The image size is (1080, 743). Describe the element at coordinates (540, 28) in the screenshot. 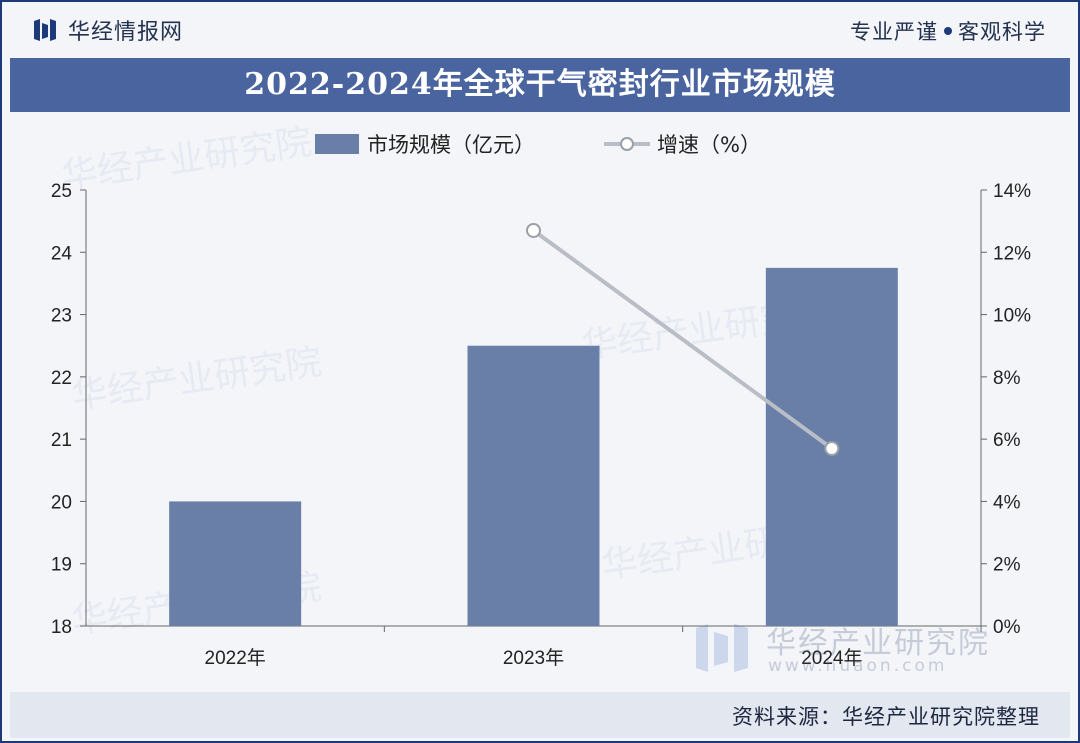

I see `top-bar: 华经情报网 专业严谨 客观科学` at that location.